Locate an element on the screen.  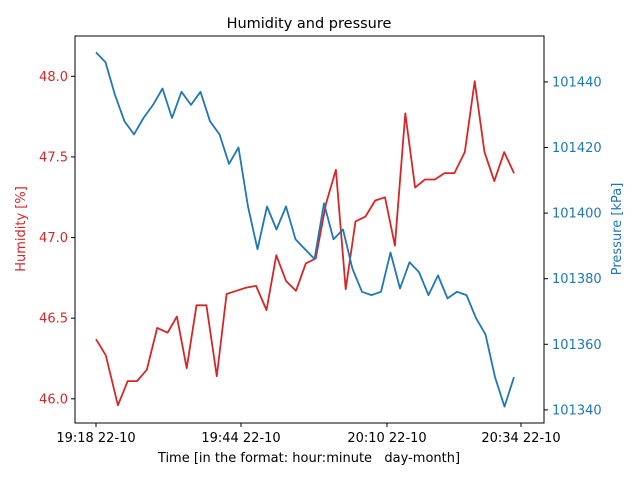
right-tick-label-1: 101360 is located at coordinates (577, 345).